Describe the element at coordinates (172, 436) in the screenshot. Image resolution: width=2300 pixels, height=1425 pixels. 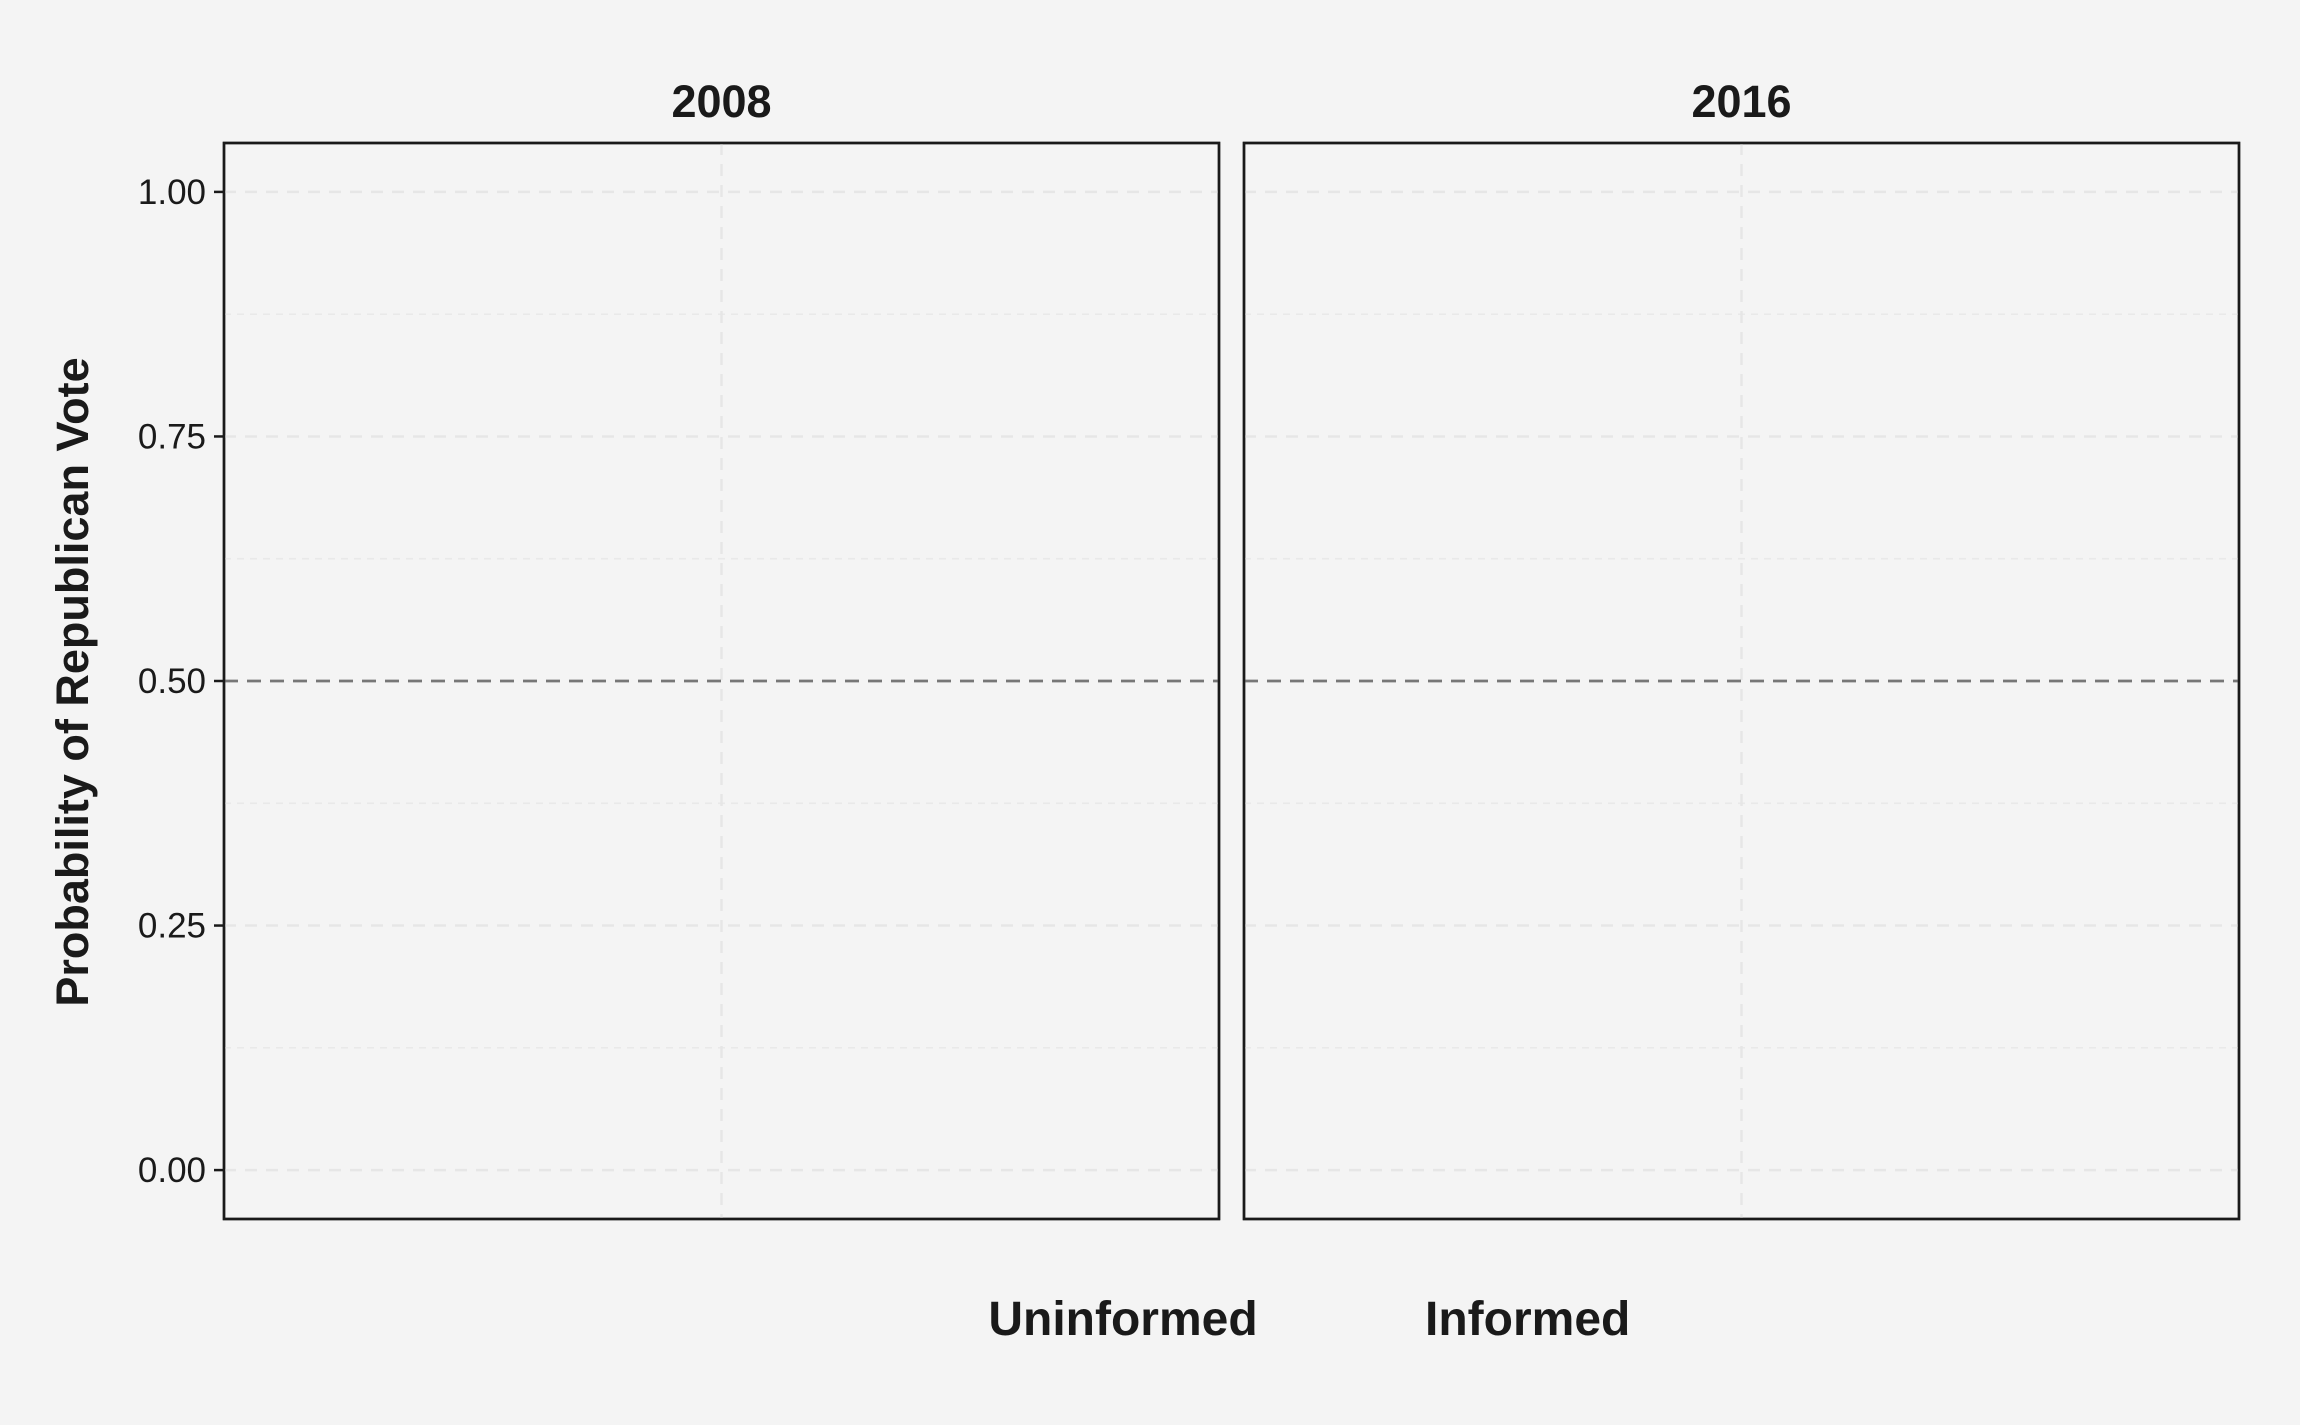
I see `y-tick-label: 0.75` at that location.